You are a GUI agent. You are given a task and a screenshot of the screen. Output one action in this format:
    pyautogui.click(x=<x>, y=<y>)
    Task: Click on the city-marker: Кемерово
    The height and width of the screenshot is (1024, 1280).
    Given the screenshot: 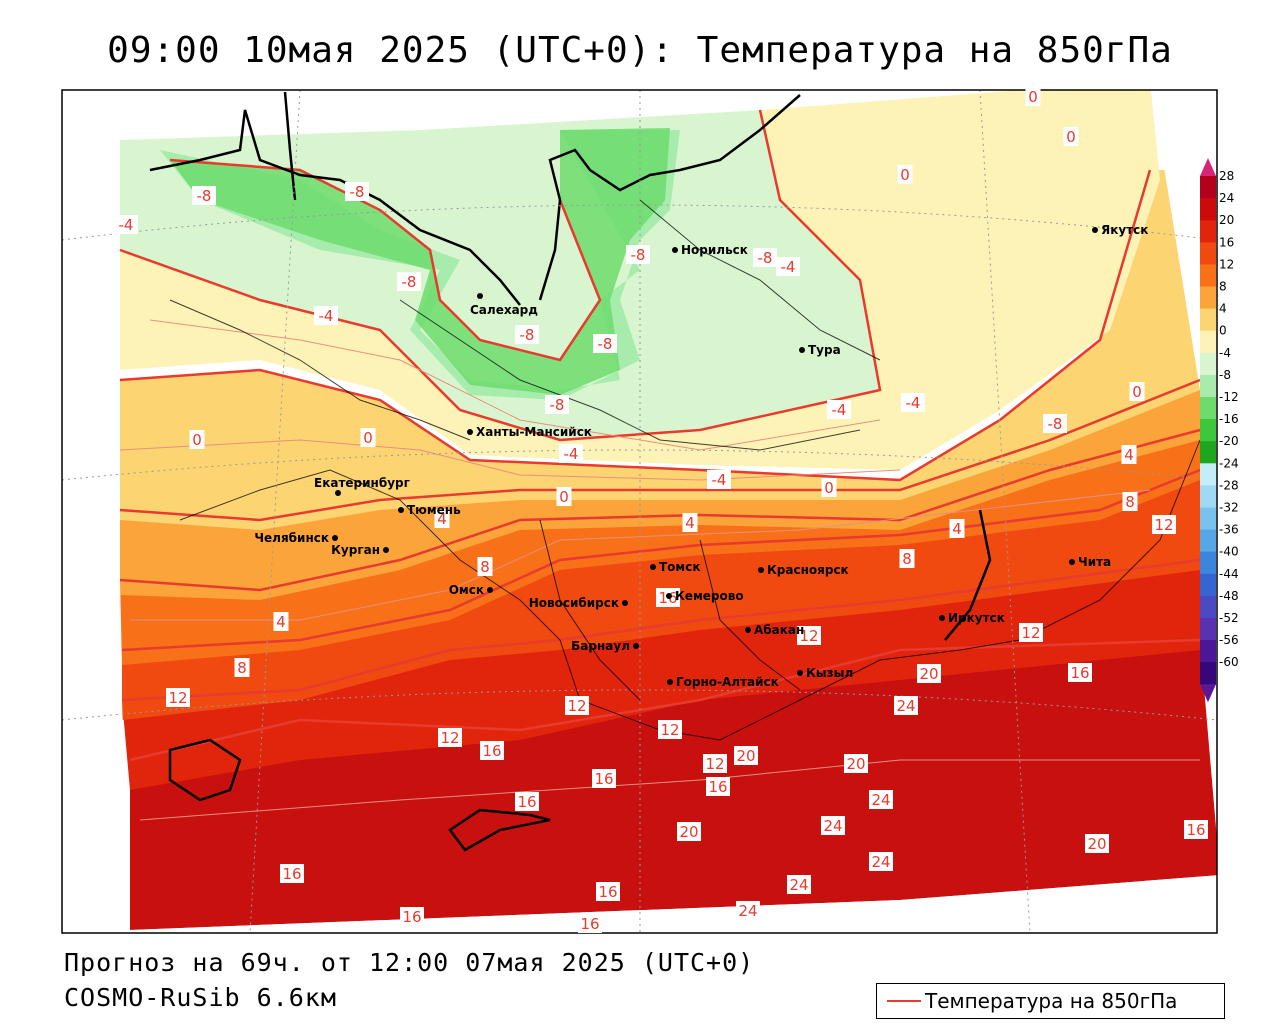 What is the action you would take?
    pyautogui.click(x=705, y=596)
    